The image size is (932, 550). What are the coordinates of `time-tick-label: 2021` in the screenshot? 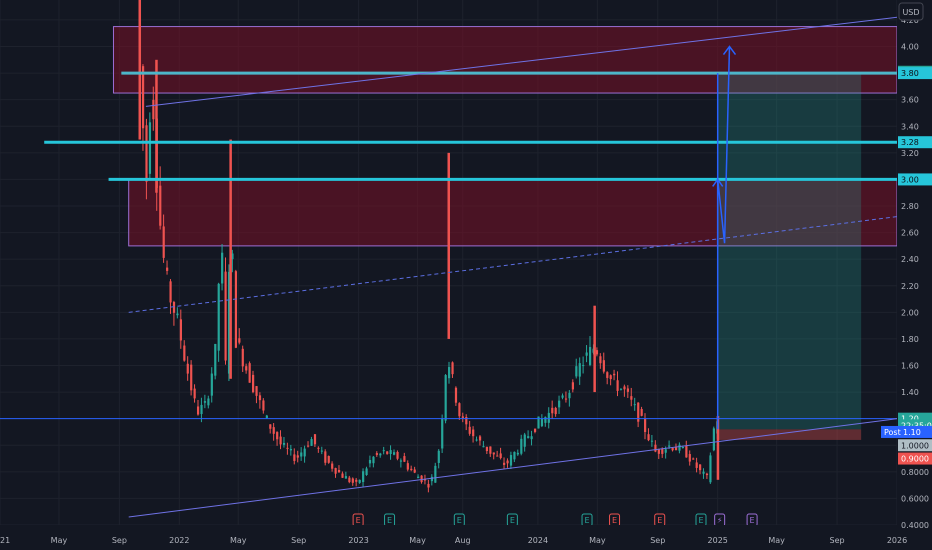 It's located at (5, 540).